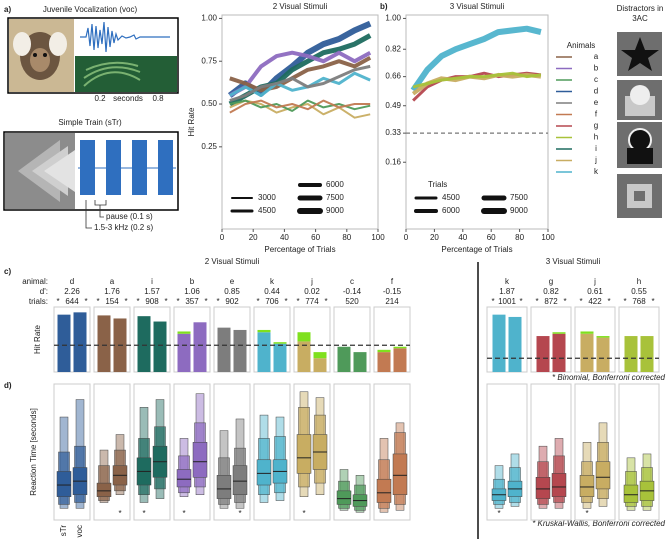  I want to click on rt-frame, so click(595, 452).